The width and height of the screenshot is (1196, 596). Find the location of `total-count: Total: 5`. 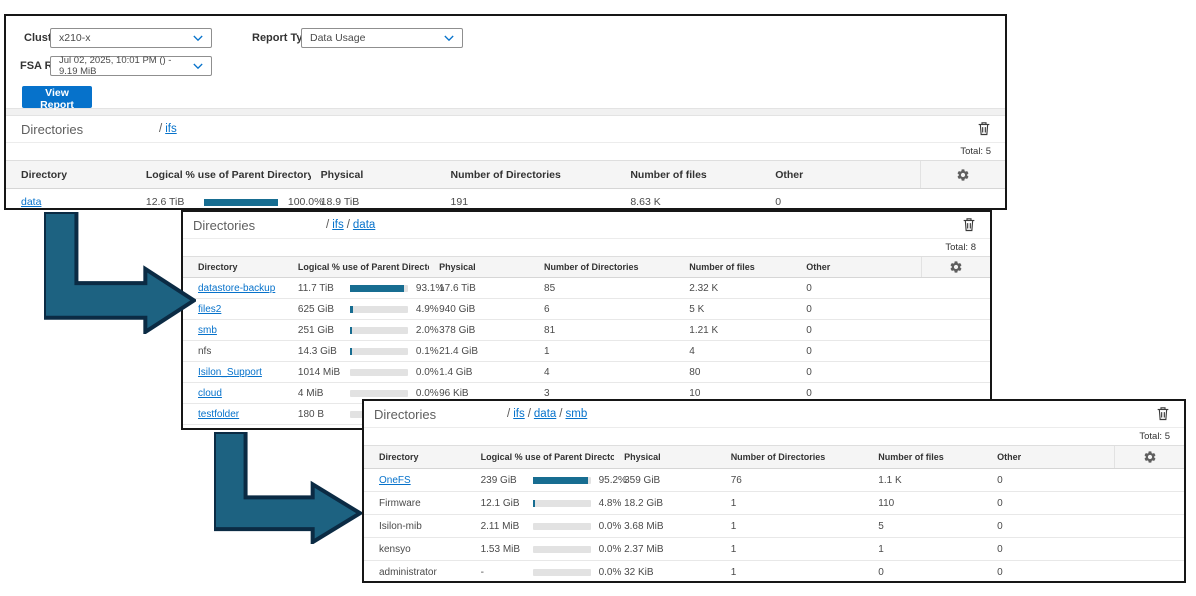

total-count: Total: 5 is located at coordinates (975, 151).